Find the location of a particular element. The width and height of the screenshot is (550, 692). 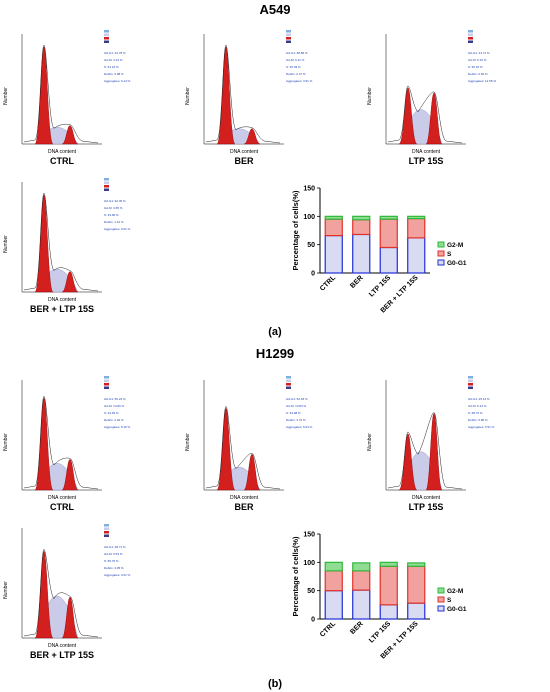

section-title-h1299: H1299 is located at coordinates (275, 353).